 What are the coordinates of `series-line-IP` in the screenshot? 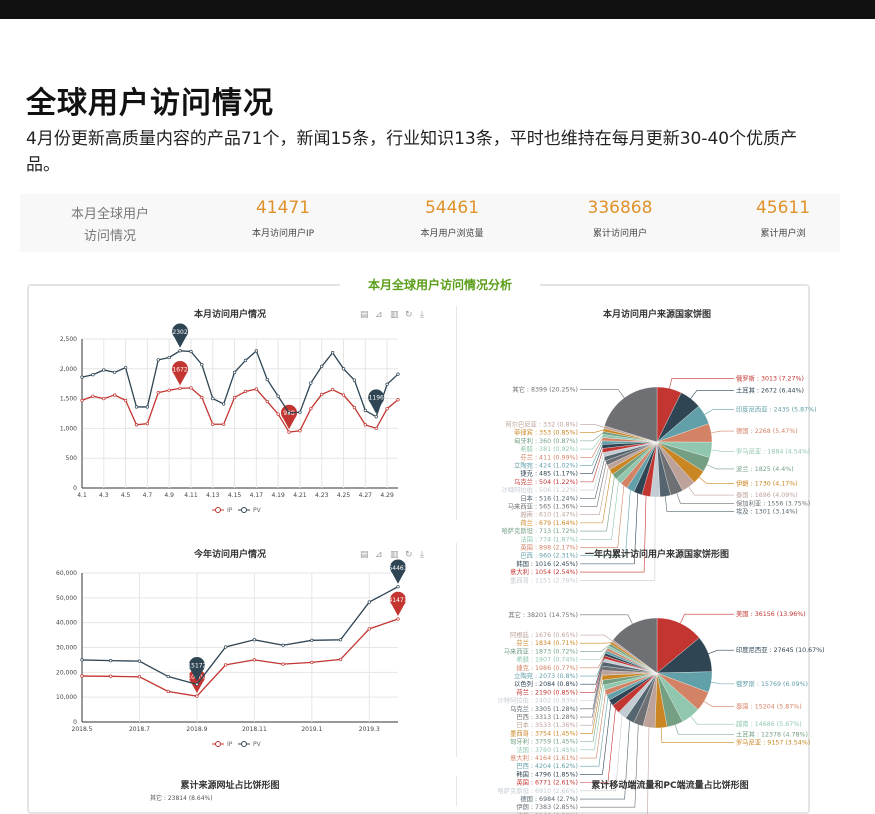 It's located at (240, 410).